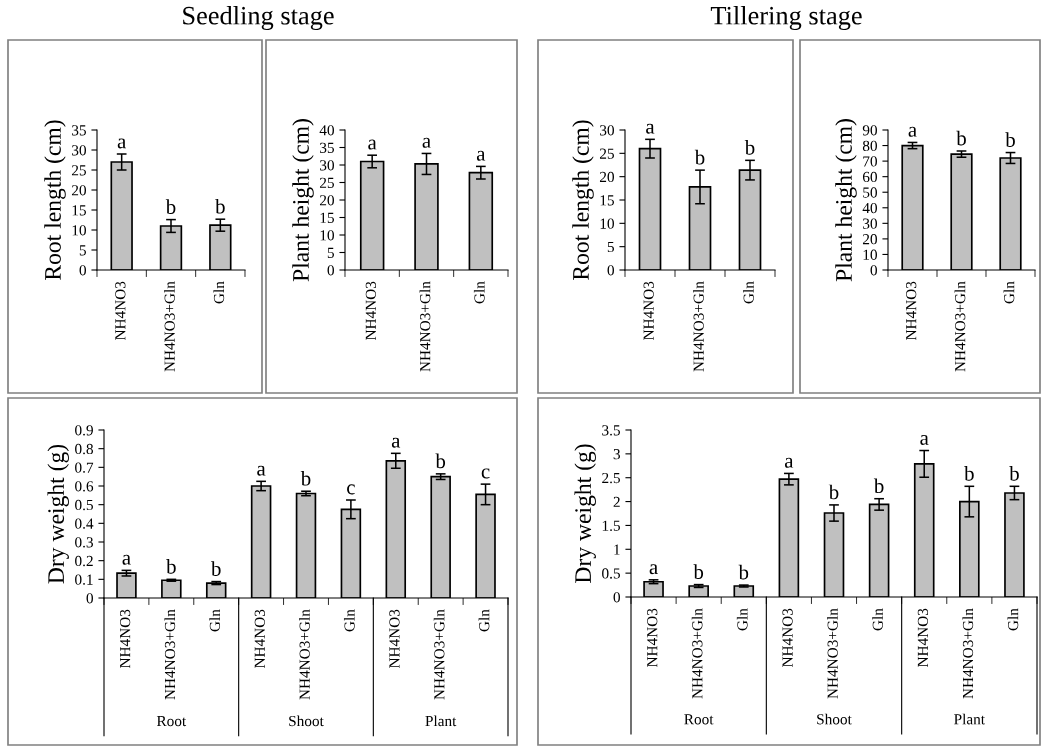  What do you see at coordinates (351, 489) in the screenshot?
I see `data-label: c` at bounding box center [351, 489].